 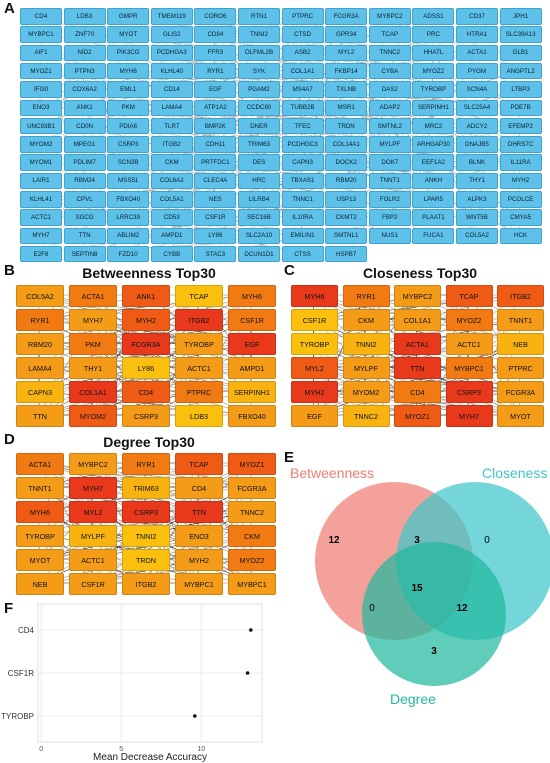 I want to click on gene-node: MYL2, so click(x=314, y=368).